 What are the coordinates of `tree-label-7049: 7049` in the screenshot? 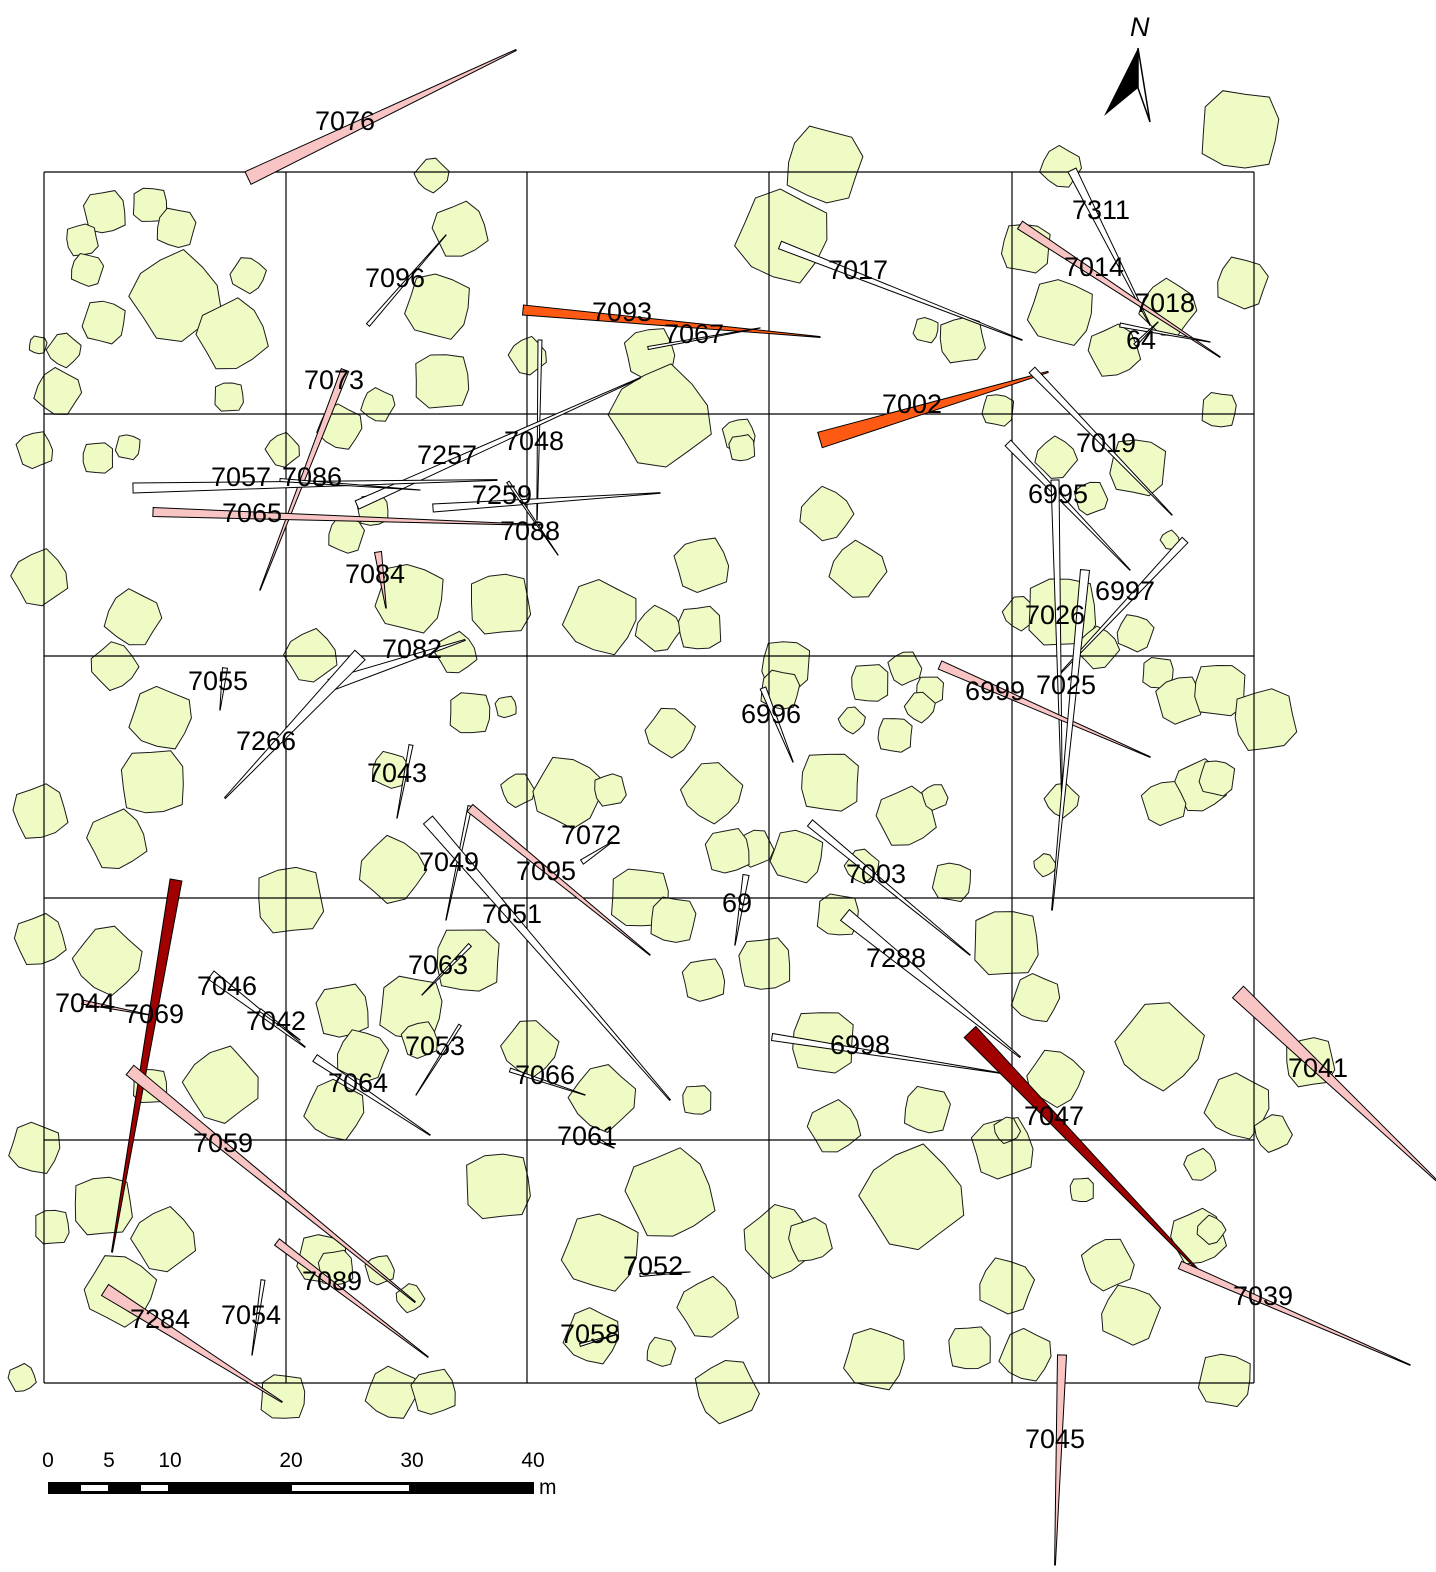 It's located at (449, 862).